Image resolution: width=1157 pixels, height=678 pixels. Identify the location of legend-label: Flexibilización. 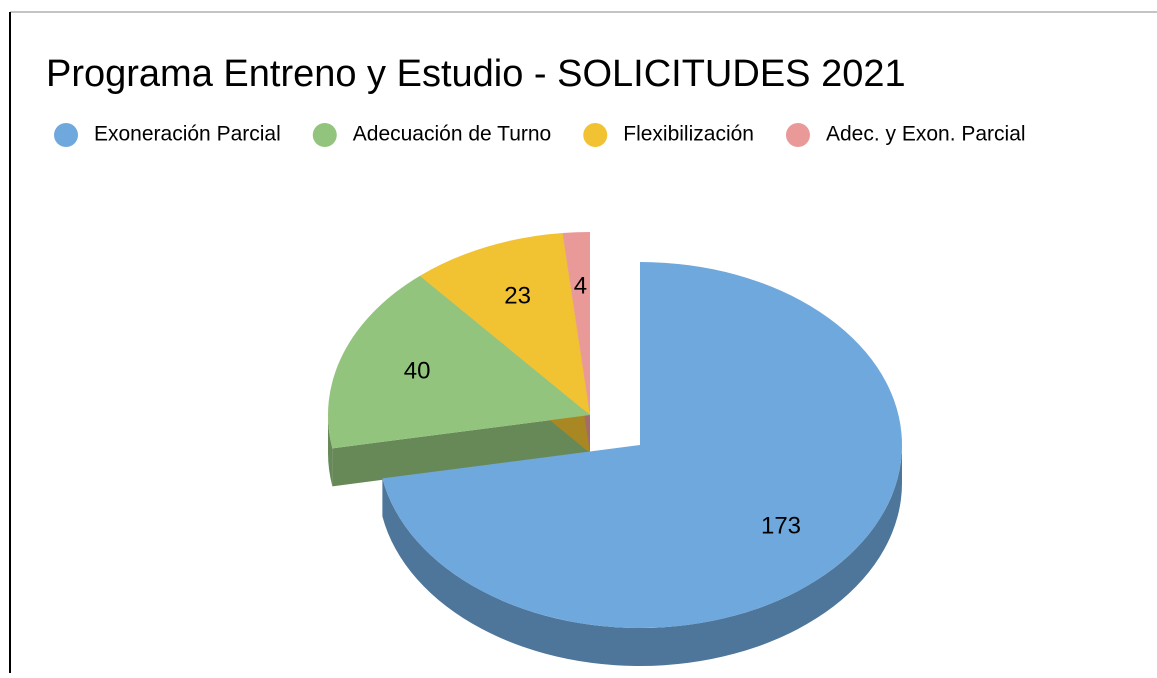
(688, 134).